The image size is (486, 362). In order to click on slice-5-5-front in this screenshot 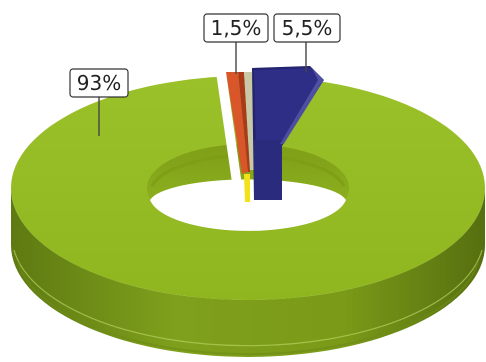, I will do `click(268, 170)`.